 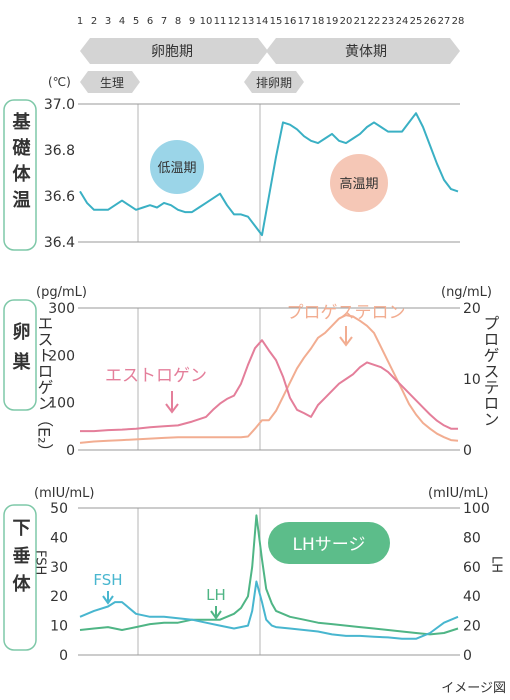 I want to click on day-label-10: 10, so click(x=206, y=21).